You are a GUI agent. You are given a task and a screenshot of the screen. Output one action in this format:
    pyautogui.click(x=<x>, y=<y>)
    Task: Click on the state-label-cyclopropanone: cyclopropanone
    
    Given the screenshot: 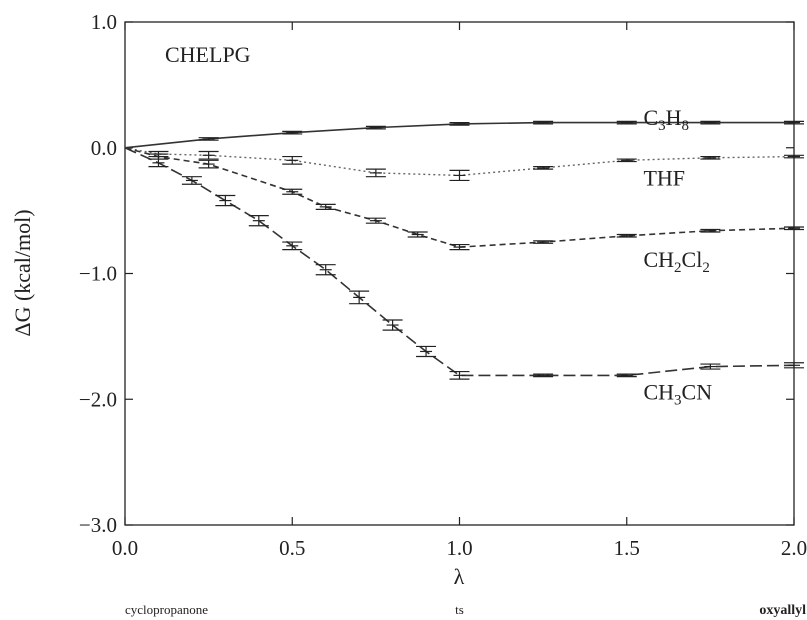 What is the action you would take?
    pyautogui.click(x=166, y=609)
    